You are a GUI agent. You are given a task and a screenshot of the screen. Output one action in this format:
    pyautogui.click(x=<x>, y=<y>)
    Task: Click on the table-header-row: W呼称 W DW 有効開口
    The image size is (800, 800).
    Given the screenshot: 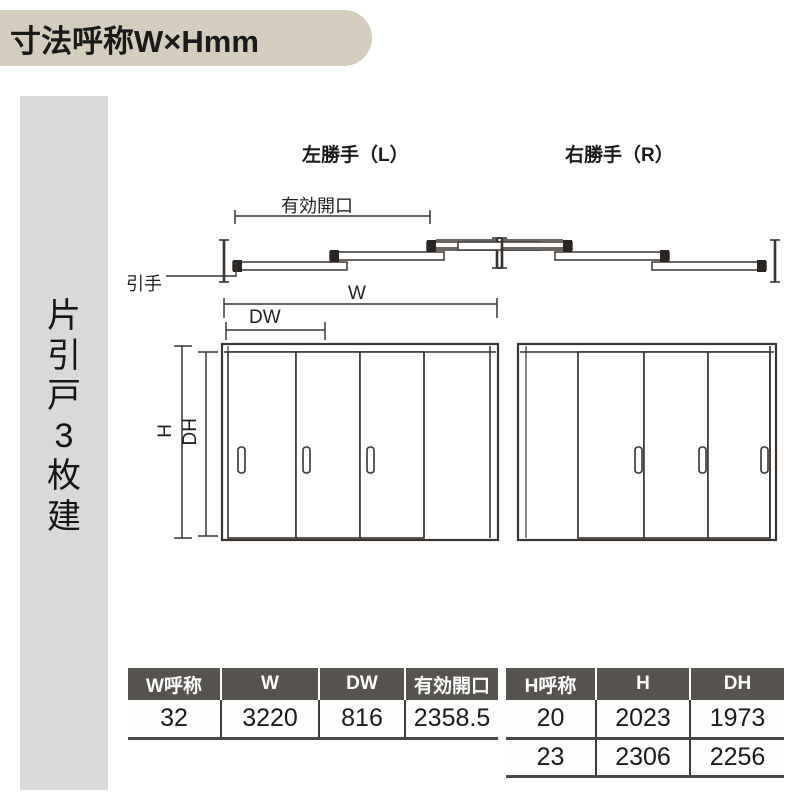 What is the action you would take?
    pyautogui.click(x=313, y=684)
    